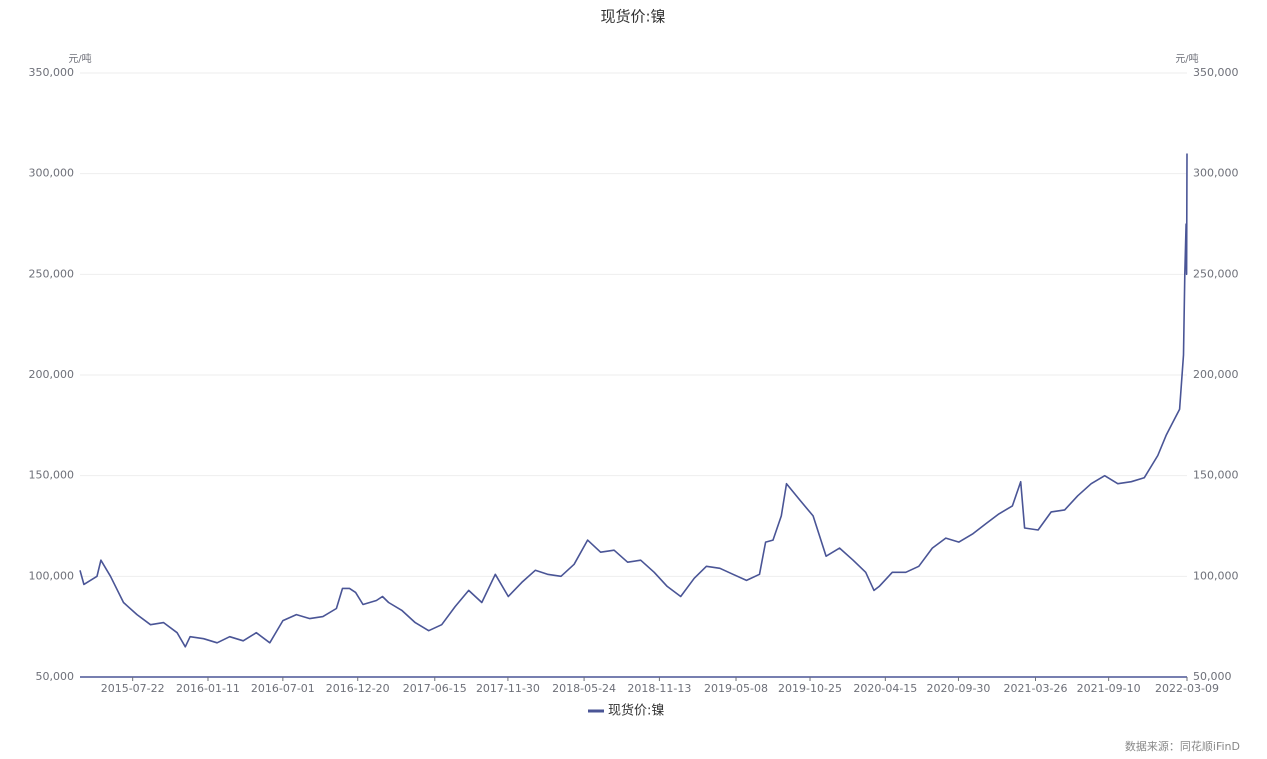 The width and height of the screenshot is (1267, 759). I want to click on x-tick-label: 2020-09-30, so click(958, 688).